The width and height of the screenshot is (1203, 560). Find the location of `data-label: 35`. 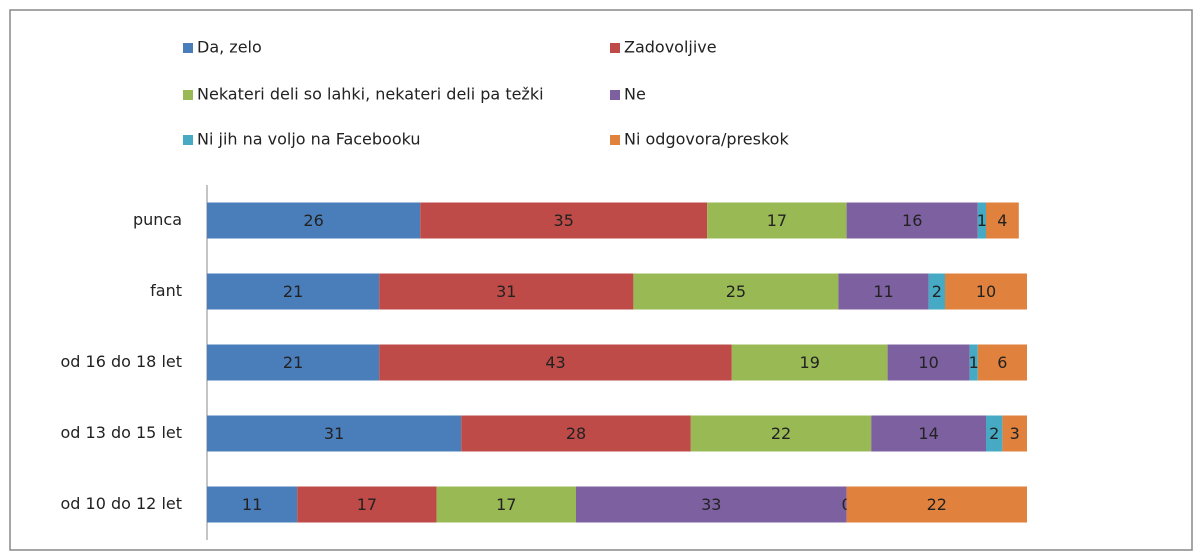

data-label: 35 is located at coordinates (564, 220).